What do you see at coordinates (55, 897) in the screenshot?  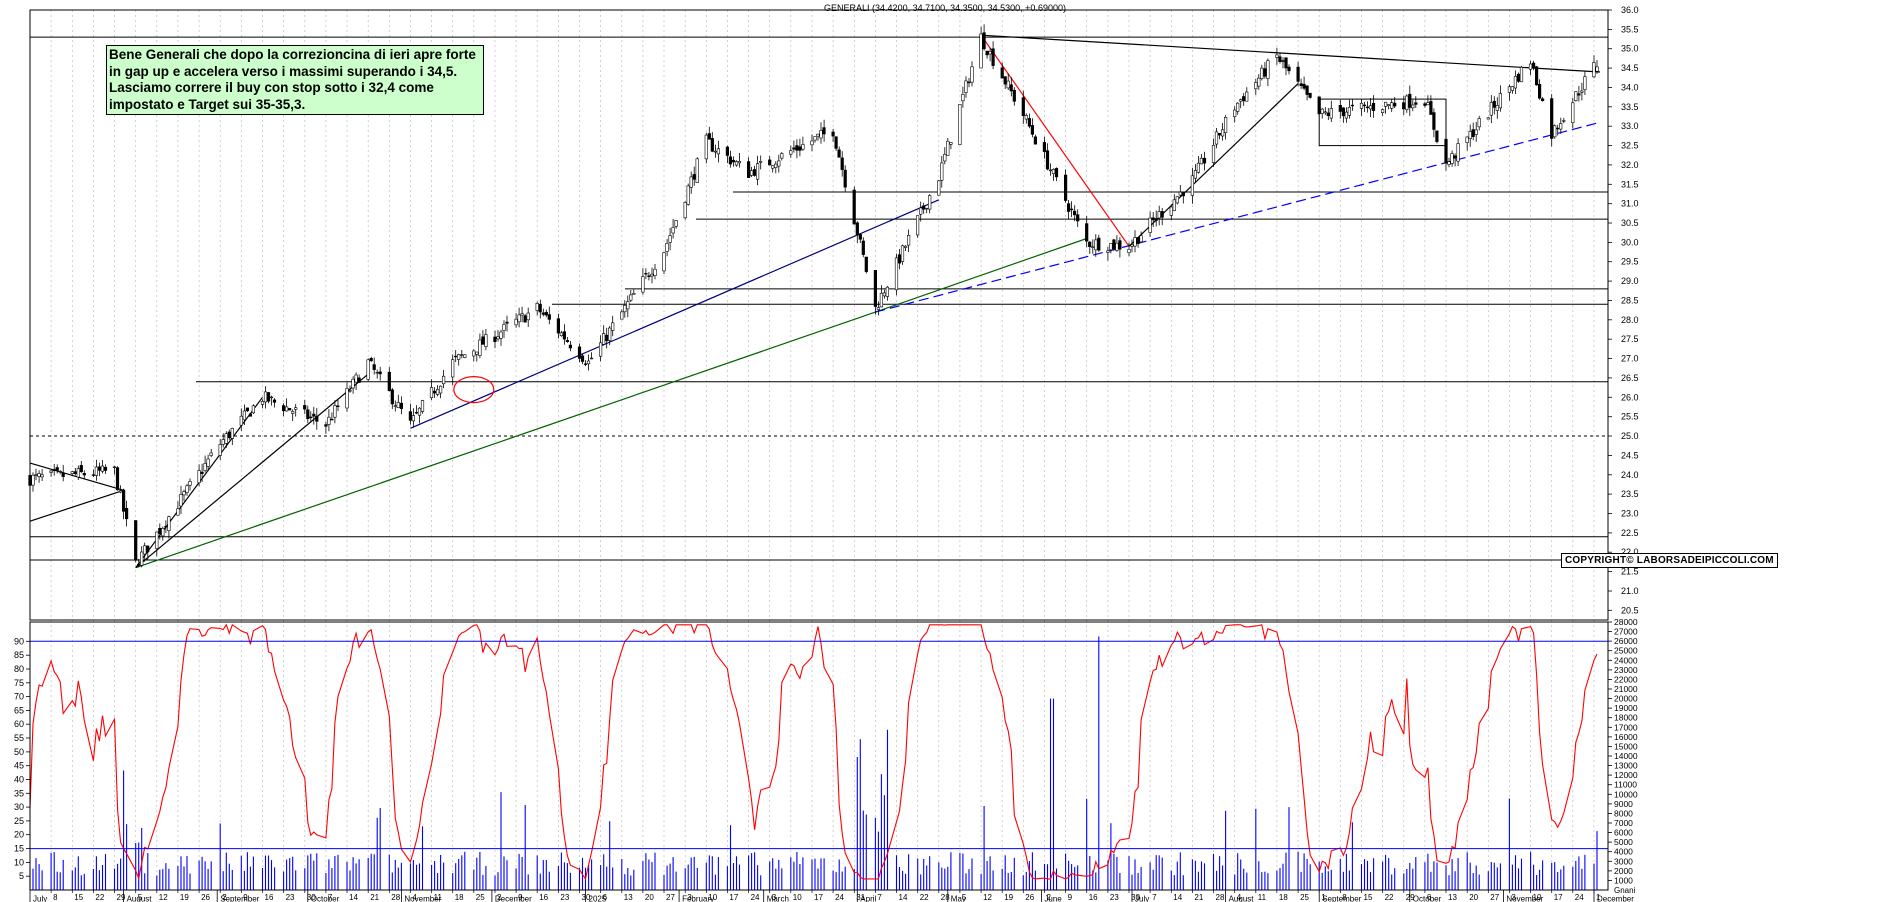 I see `day-tick-label-0: 8` at bounding box center [55, 897].